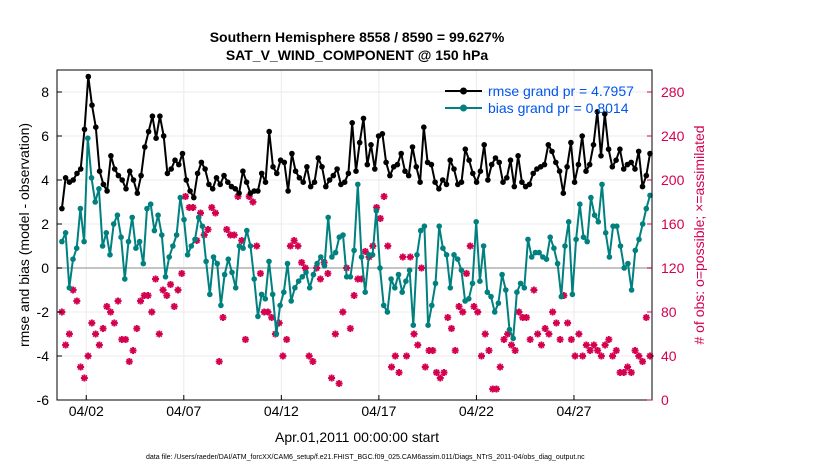 Image resolution: width=830 pixels, height=470 pixels. Describe the element at coordinates (43, 312) in the screenshot. I see `y-left-tick-label: -2` at that location.